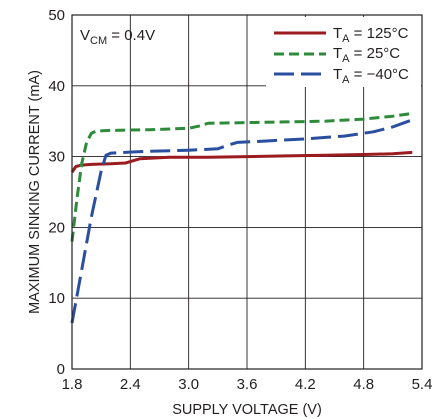 The image size is (440, 419). What do you see at coordinates (247, 410) in the screenshot?
I see `x-axis-label: SUPPLY VOLTAGE (V)` at bounding box center [247, 410].